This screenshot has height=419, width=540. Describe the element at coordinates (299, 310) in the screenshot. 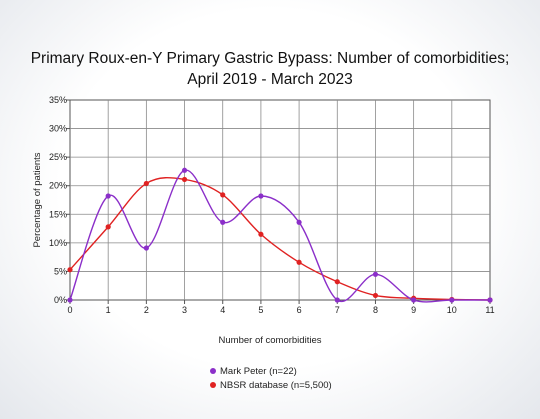

I see `x-tick-label: 6` at that location.